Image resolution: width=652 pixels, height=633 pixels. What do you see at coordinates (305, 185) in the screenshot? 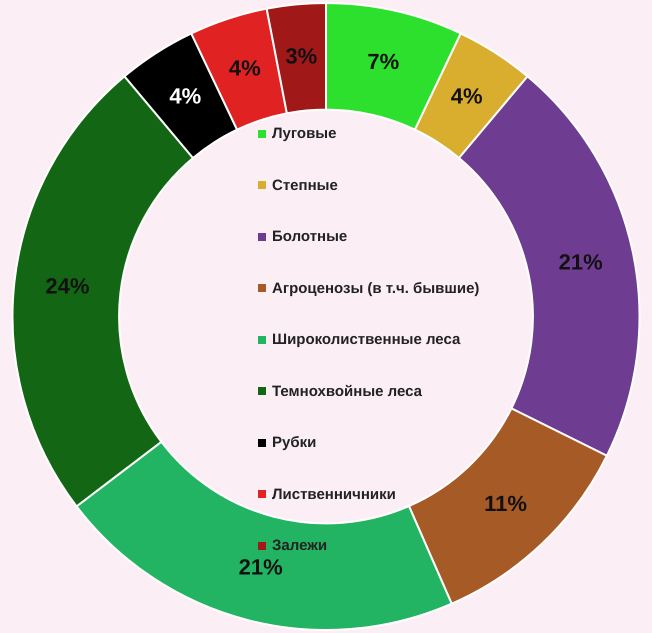
I see `legend-label: Степные` at bounding box center [305, 185].